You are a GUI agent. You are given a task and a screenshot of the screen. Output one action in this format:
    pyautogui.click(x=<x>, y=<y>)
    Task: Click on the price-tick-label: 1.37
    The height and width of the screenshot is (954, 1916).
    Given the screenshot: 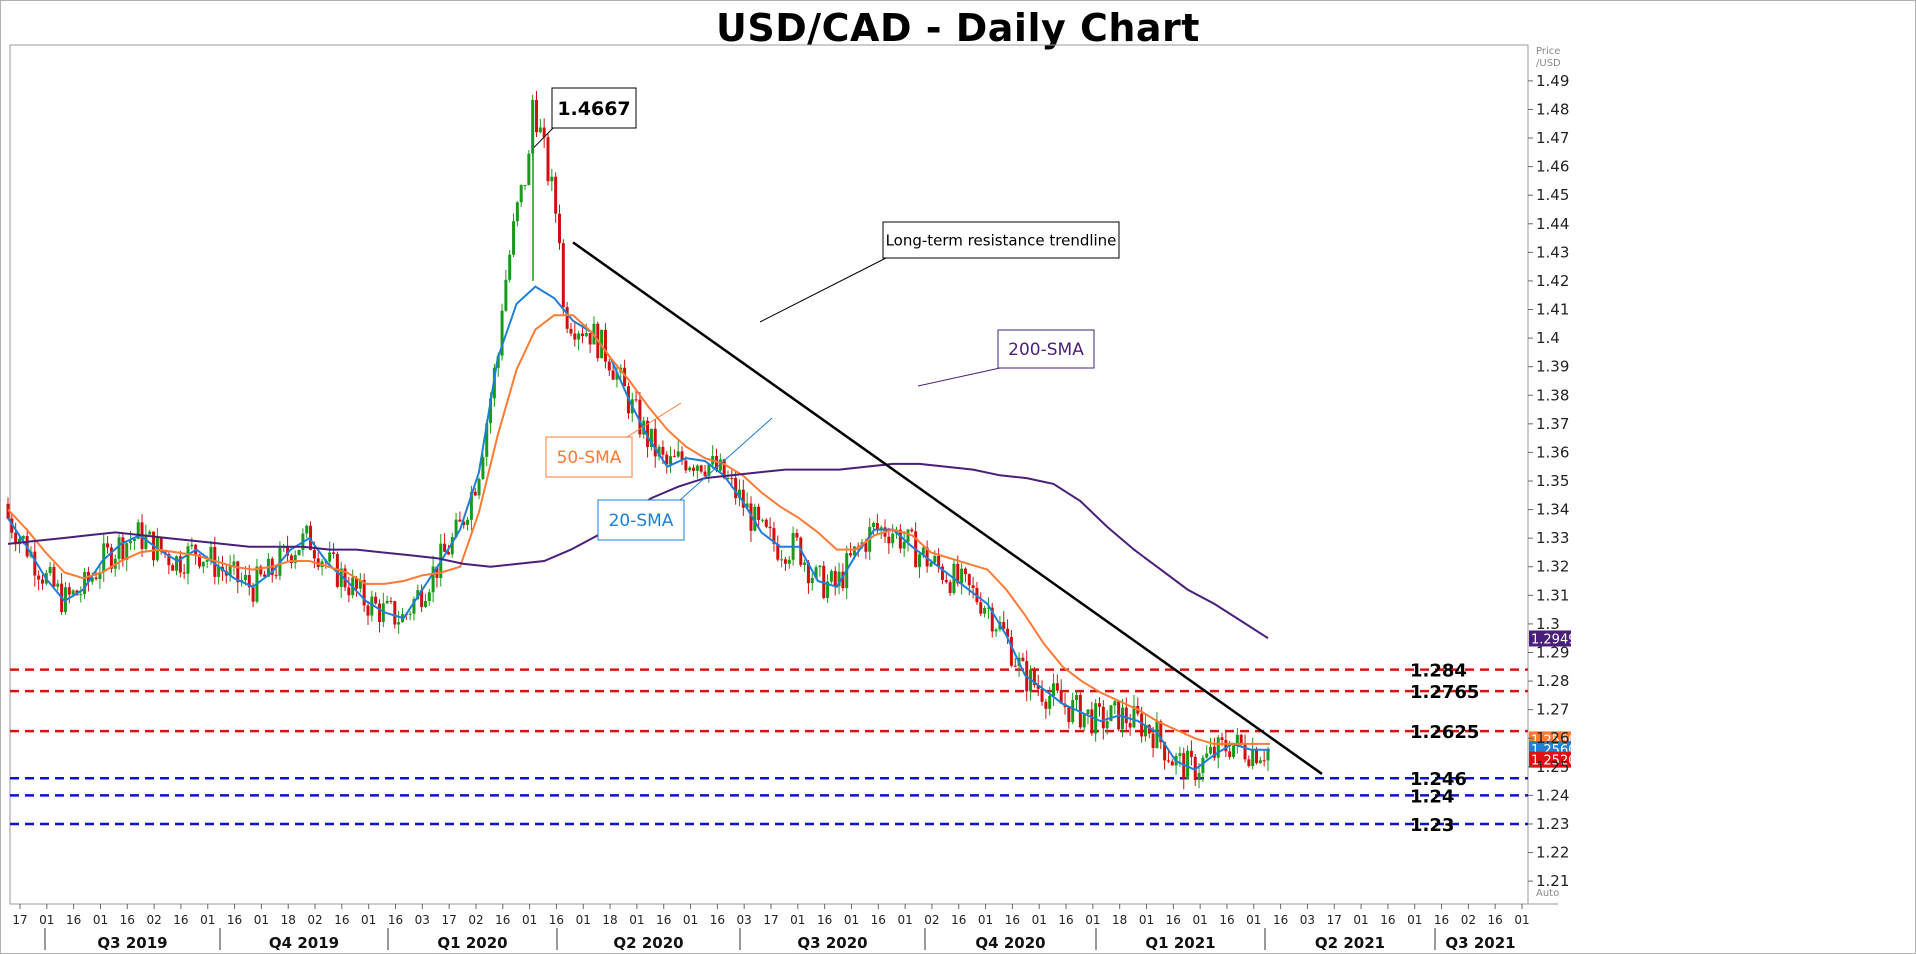 What is the action you would take?
    pyautogui.click(x=1552, y=424)
    